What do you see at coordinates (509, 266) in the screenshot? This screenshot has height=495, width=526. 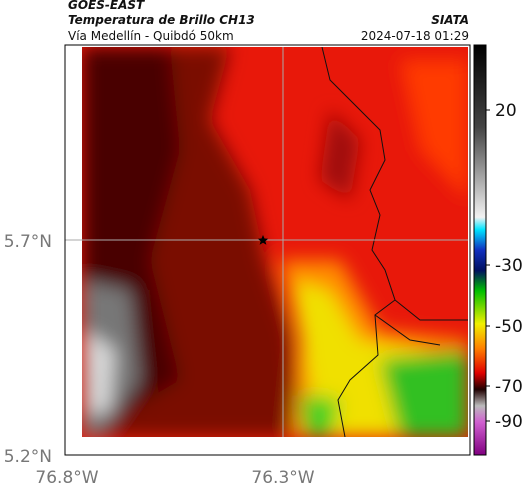 I see `colorbar-label: -30` at bounding box center [509, 266].